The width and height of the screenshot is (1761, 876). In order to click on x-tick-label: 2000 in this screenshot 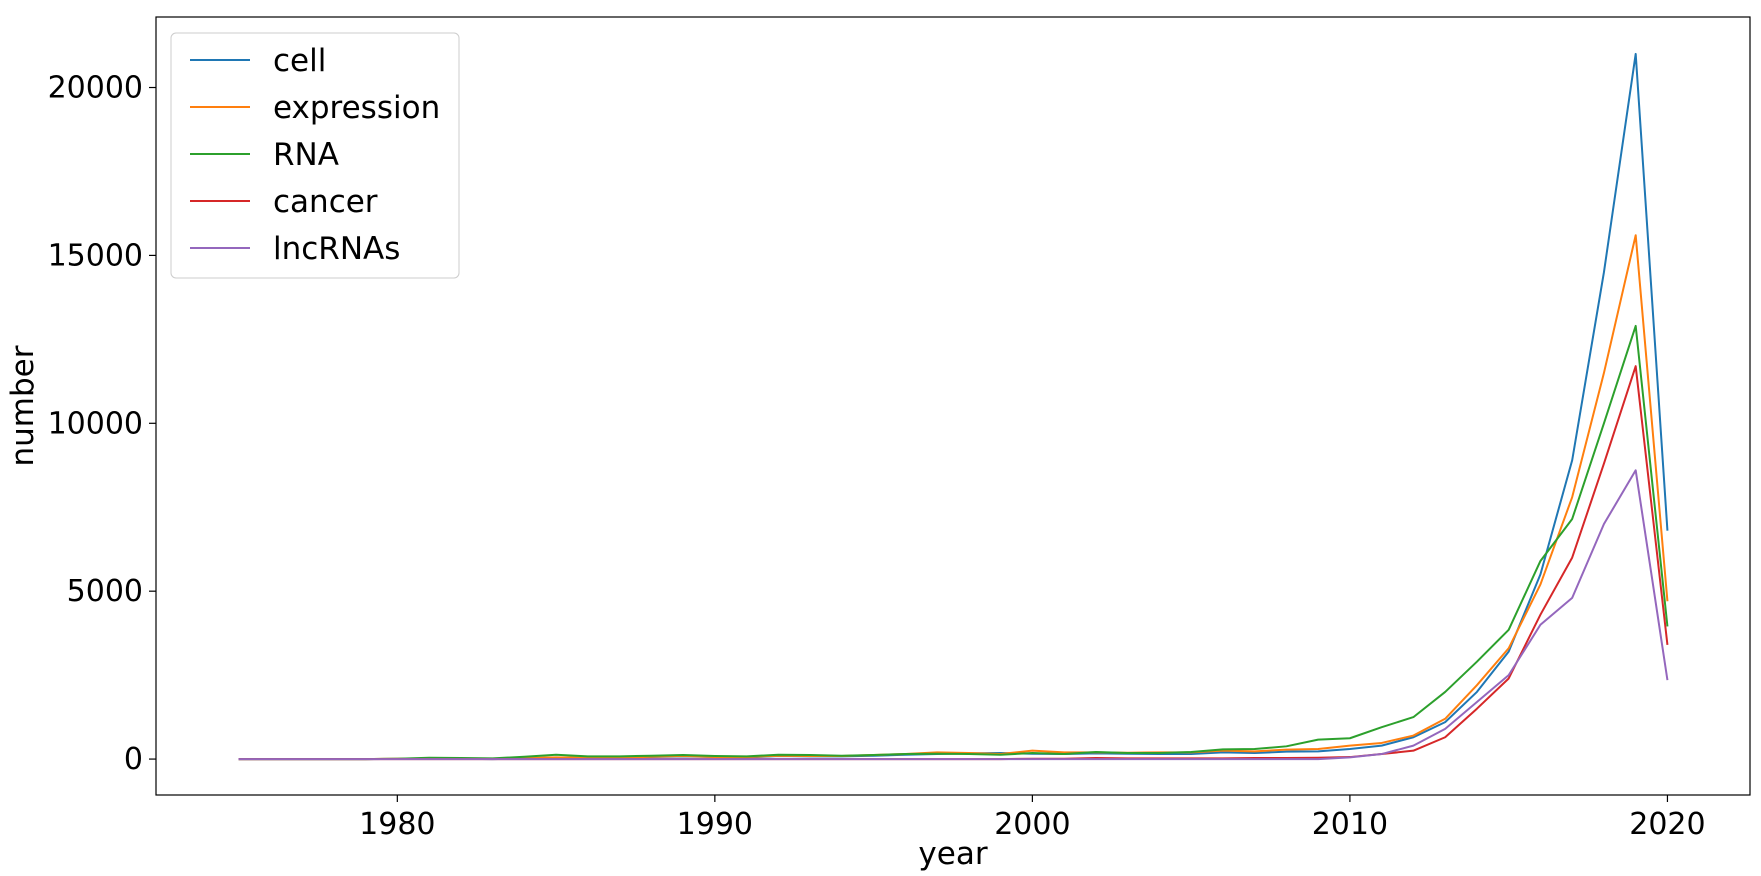, I will do `click(1032, 824)`.